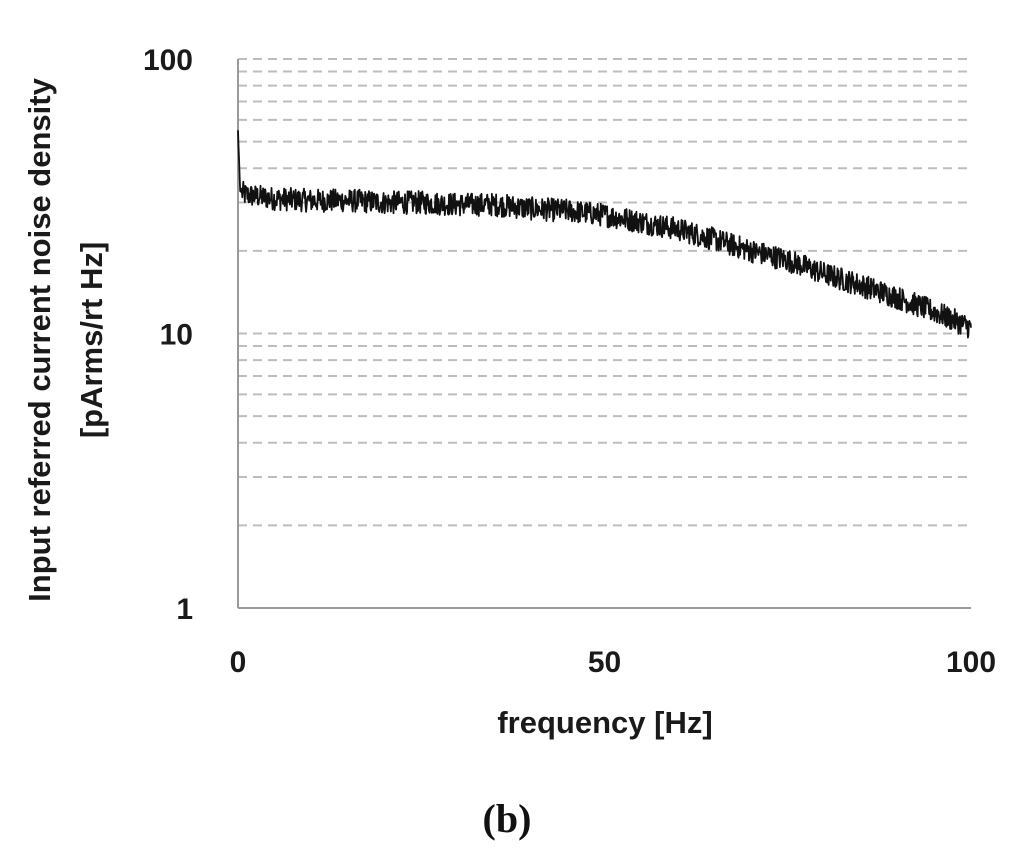 The image size is (1024, 861). I want to click on y-tick-label: 10, so click(176, 335).